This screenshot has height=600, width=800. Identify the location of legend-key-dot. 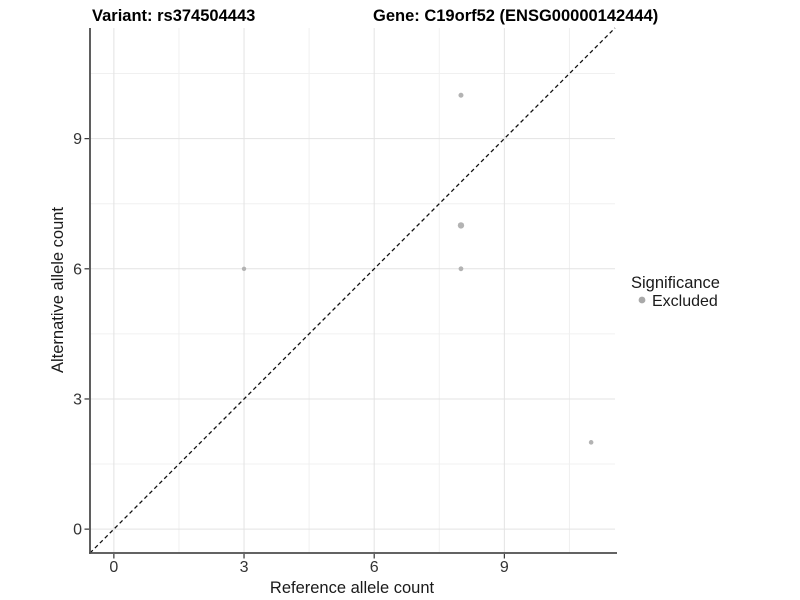
(642, 300).